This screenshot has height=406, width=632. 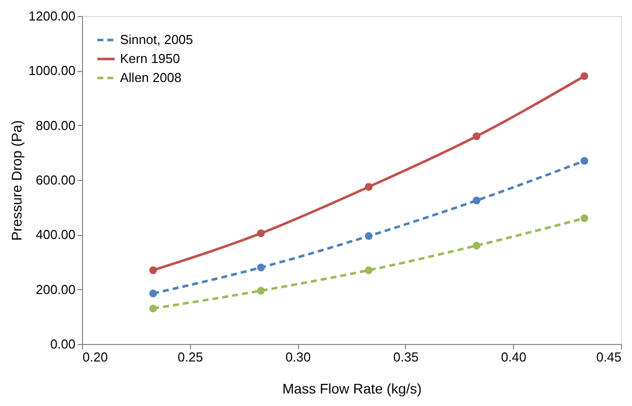 I want to click on y-axis-title: Pressure Drop (Pa), so click(x=16, y=180).